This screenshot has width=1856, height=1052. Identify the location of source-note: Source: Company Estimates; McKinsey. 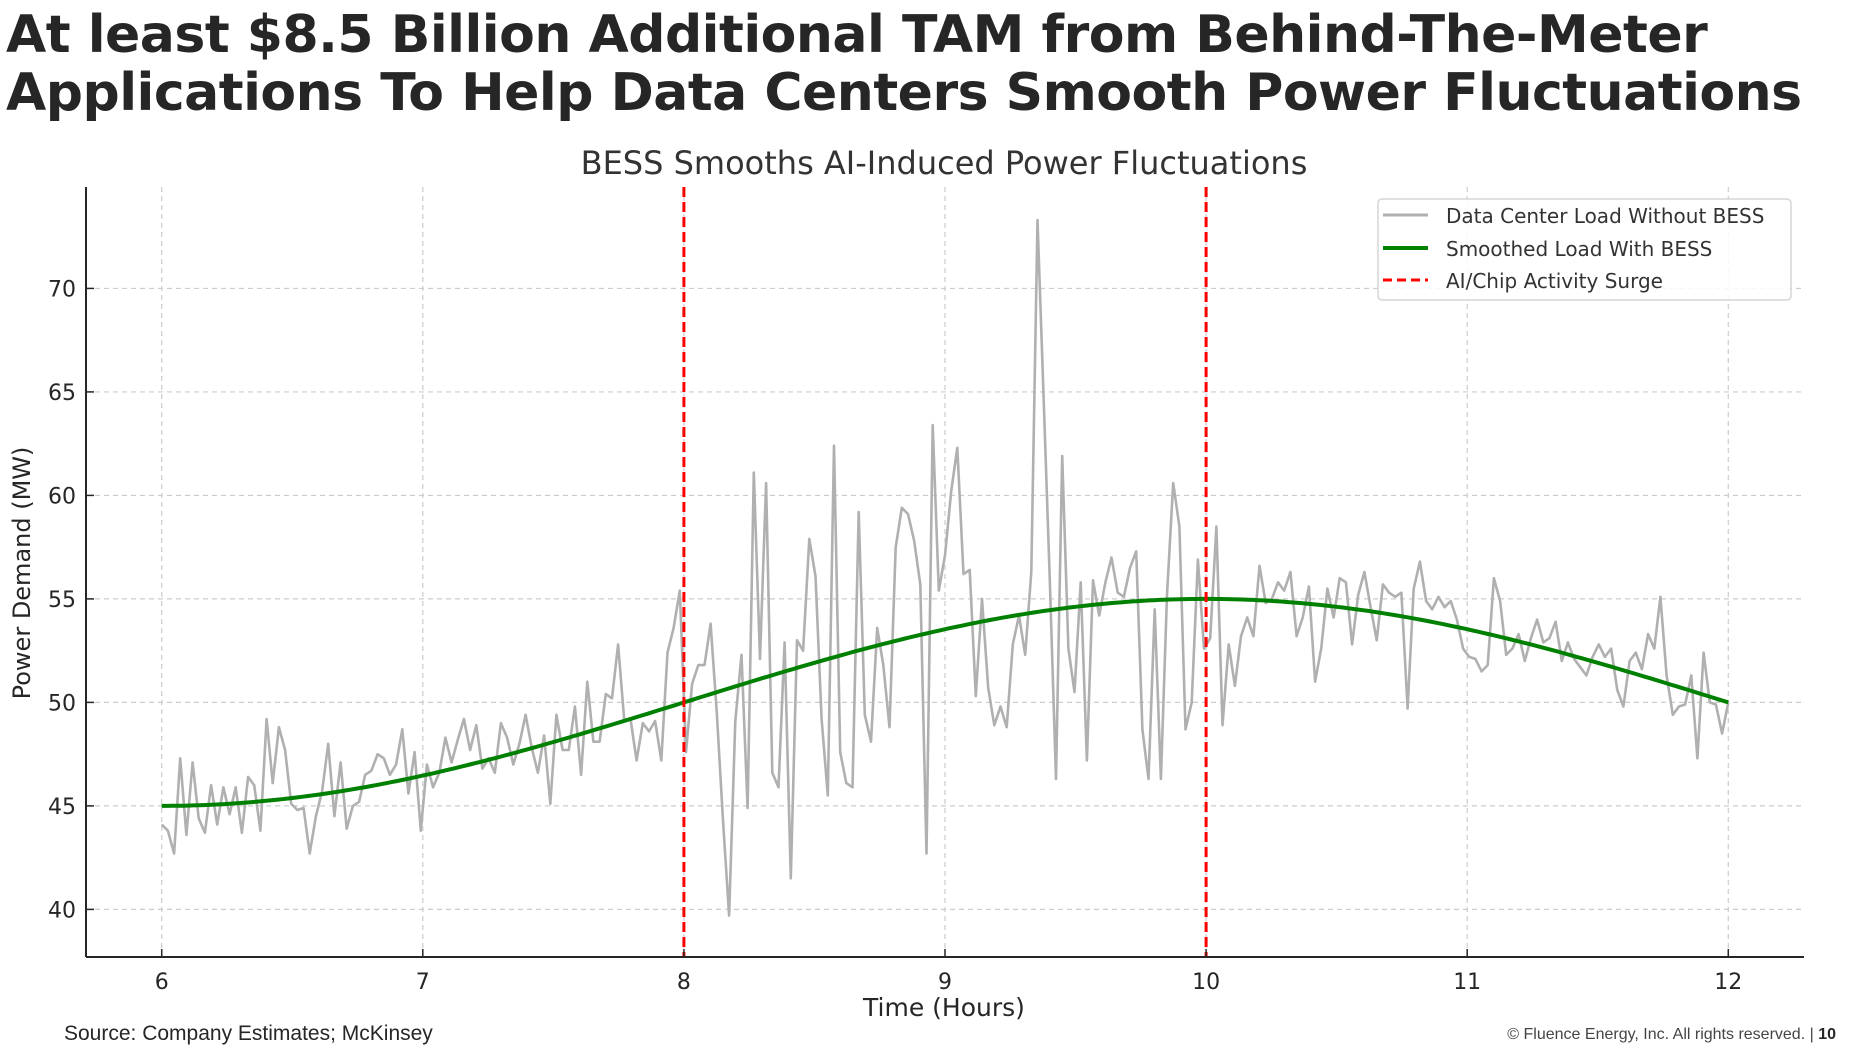
(248, 1033).